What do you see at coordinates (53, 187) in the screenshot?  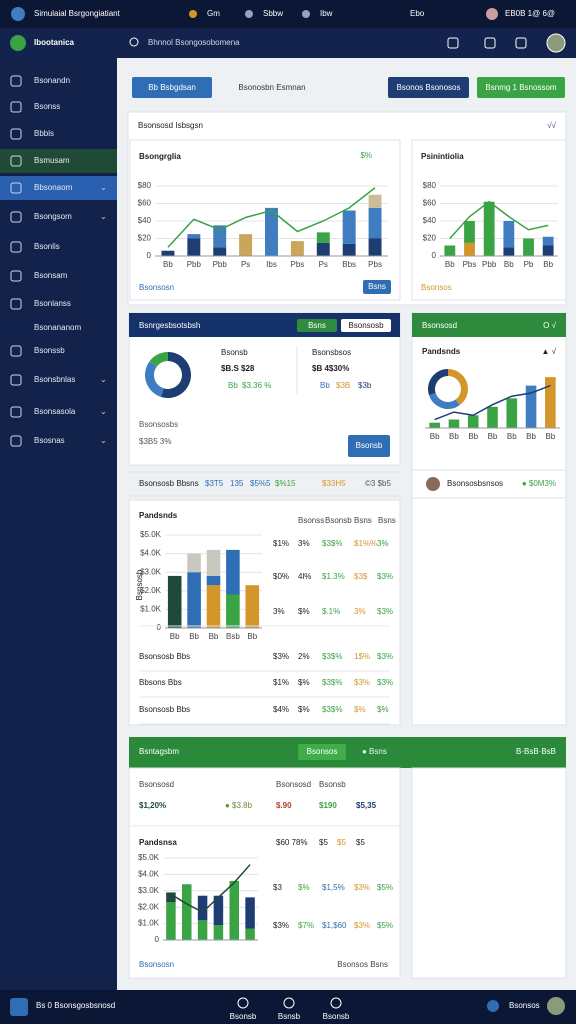 I see `nav-item: Bbsonaom` at bounding box center [53, 187].